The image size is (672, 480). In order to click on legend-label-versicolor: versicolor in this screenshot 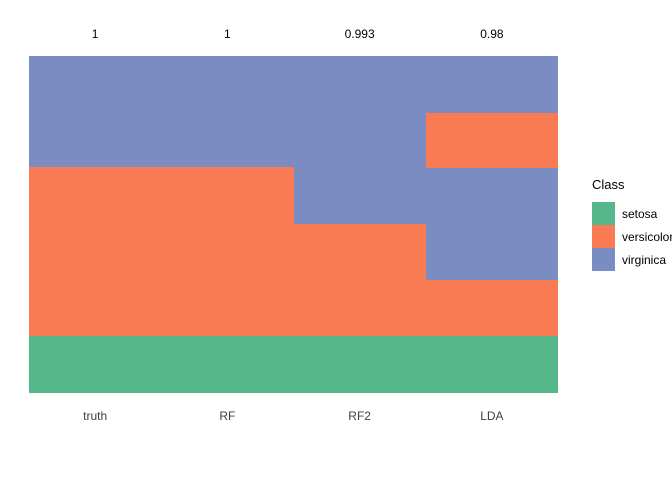, I will do `click(647, 236)`.